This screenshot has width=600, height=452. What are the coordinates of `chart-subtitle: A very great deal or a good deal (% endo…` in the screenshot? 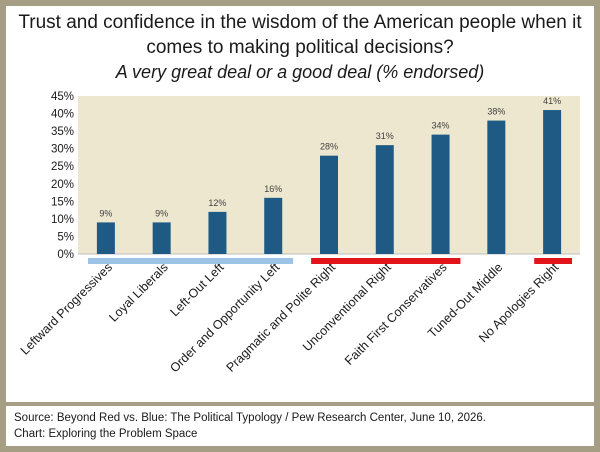 It's located at (300, 72).